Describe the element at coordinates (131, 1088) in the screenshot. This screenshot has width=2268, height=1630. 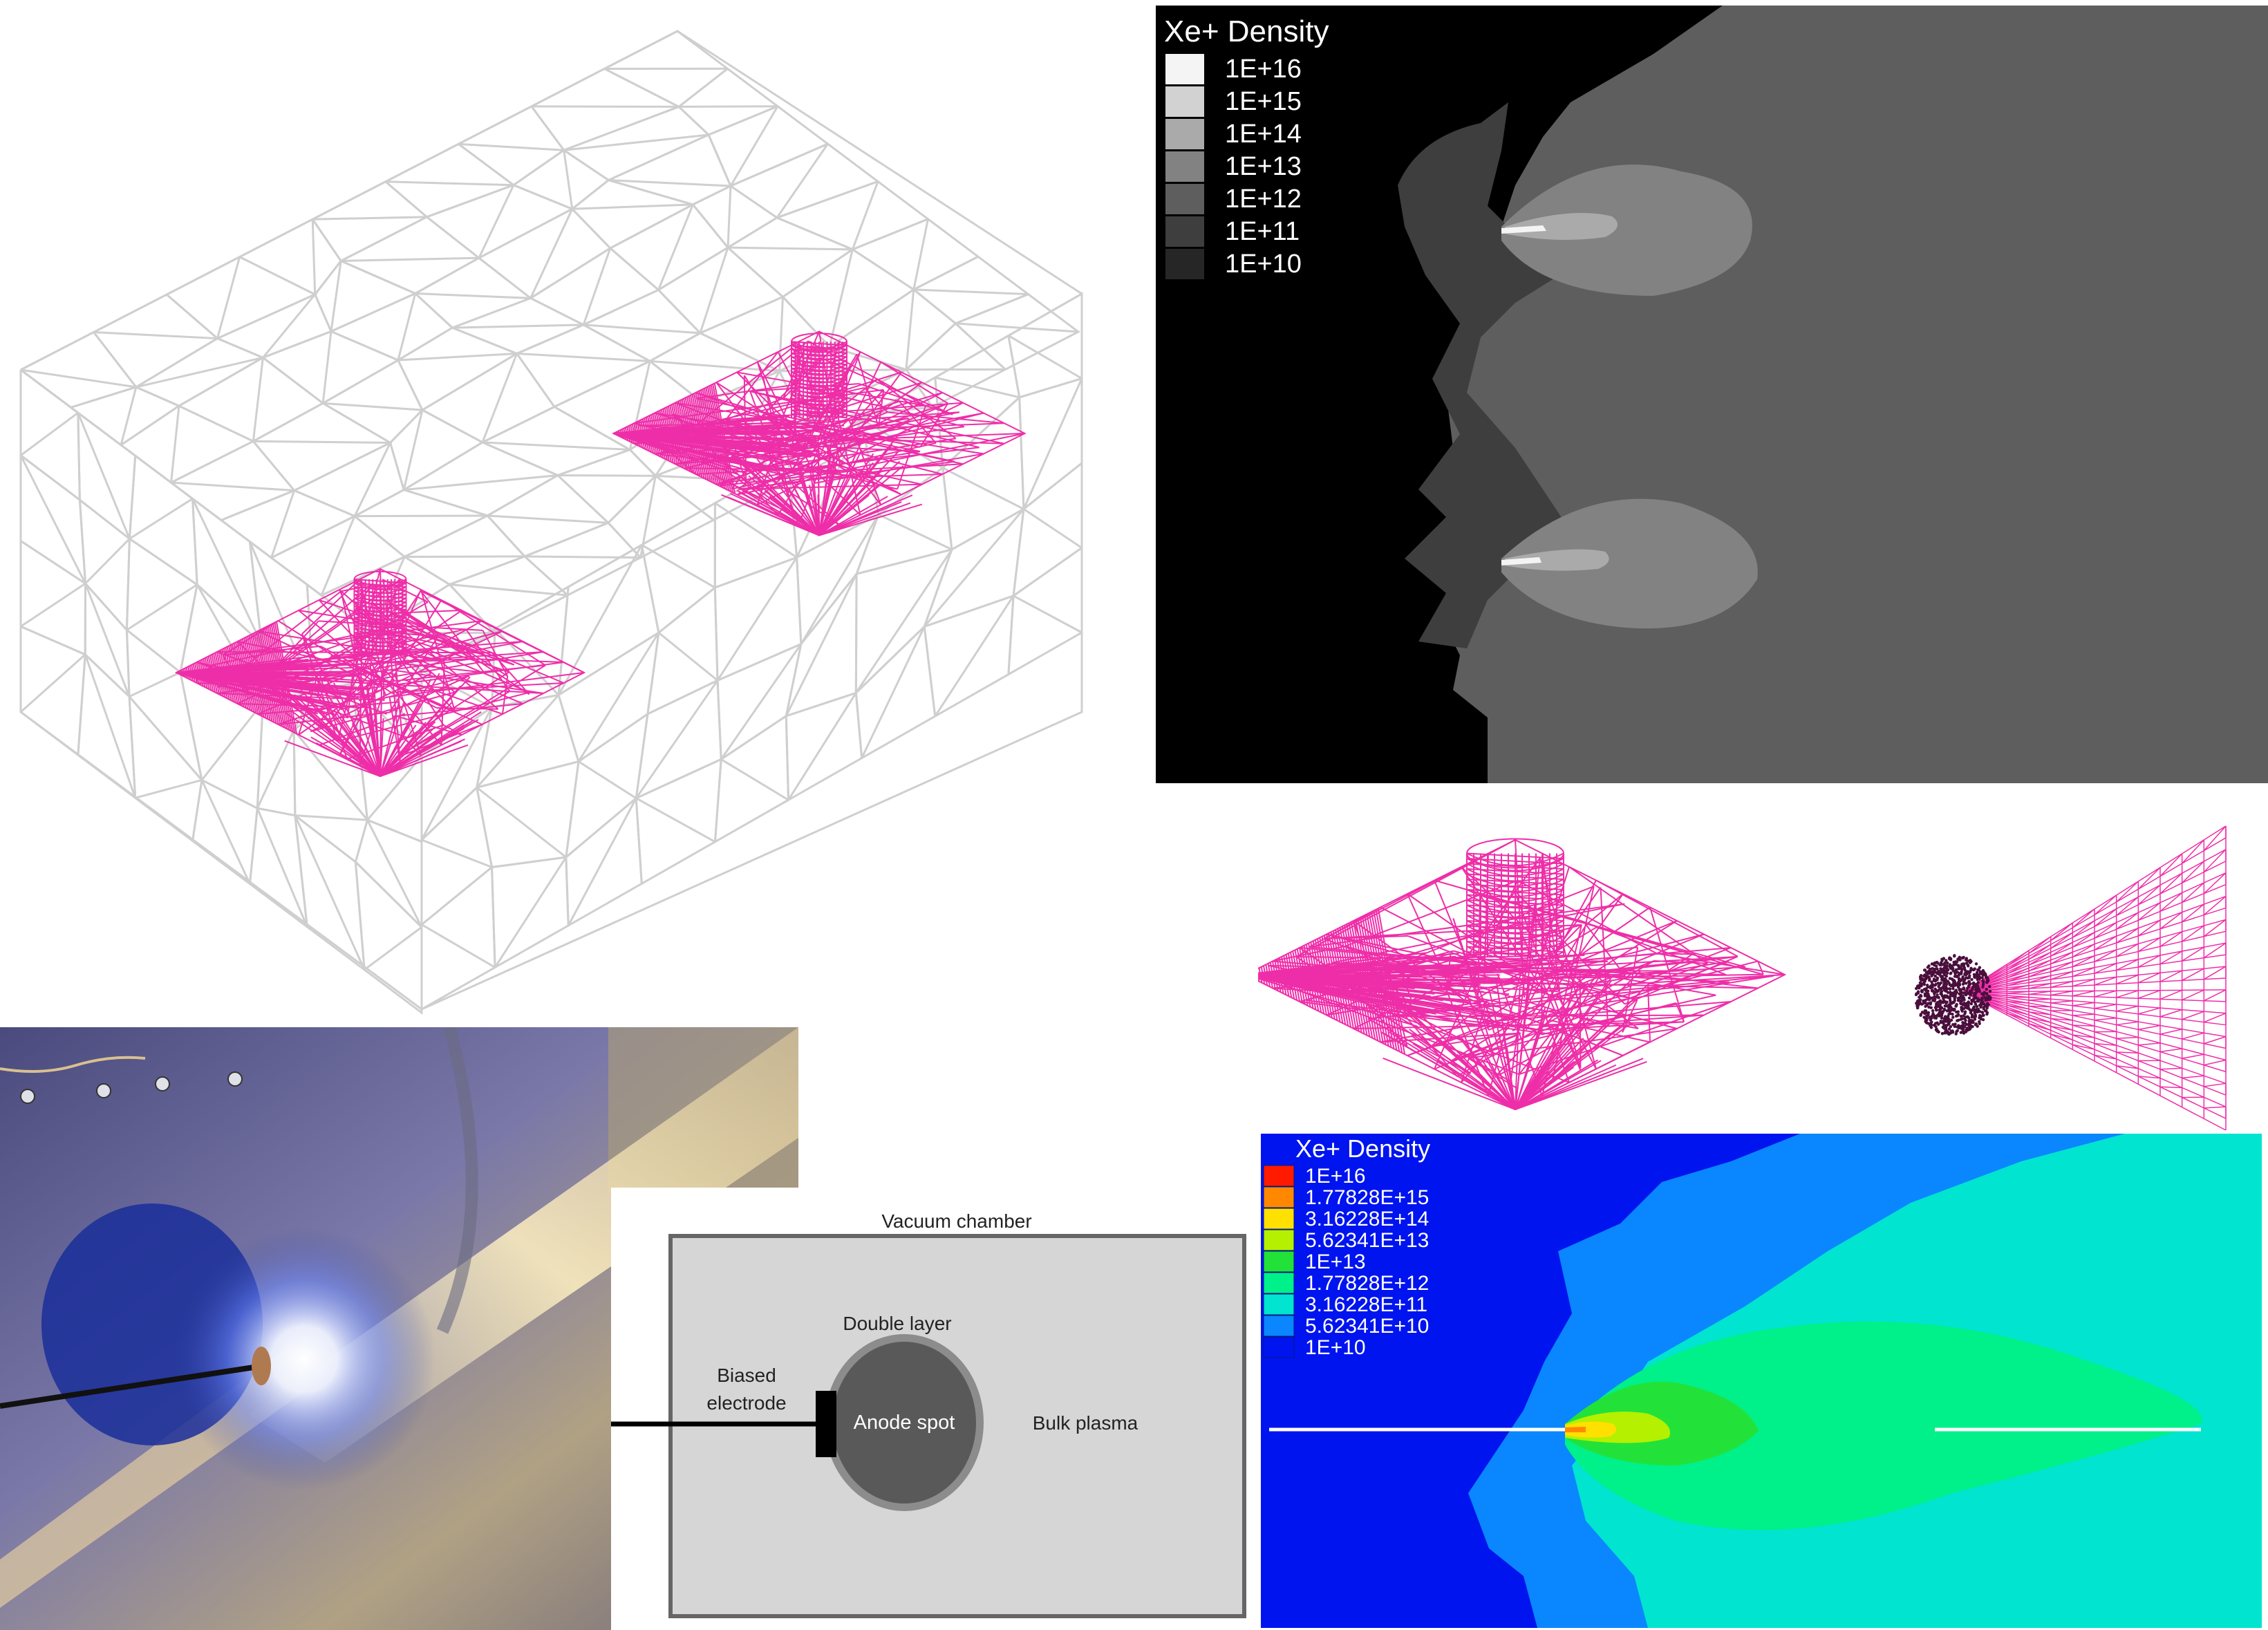
I see `chamber-bolts` at that location.